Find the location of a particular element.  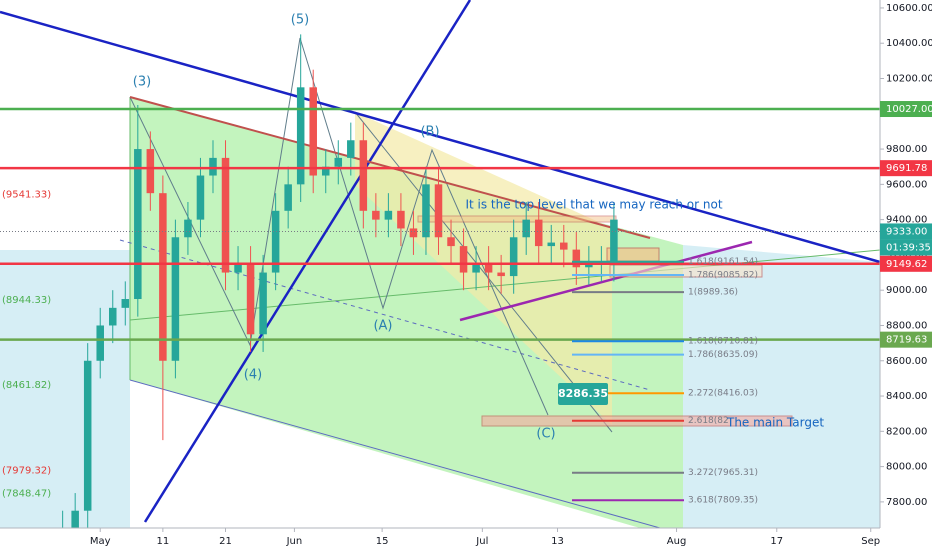

price-tag-label: 9149.62 is located at coordinates (906, 264).